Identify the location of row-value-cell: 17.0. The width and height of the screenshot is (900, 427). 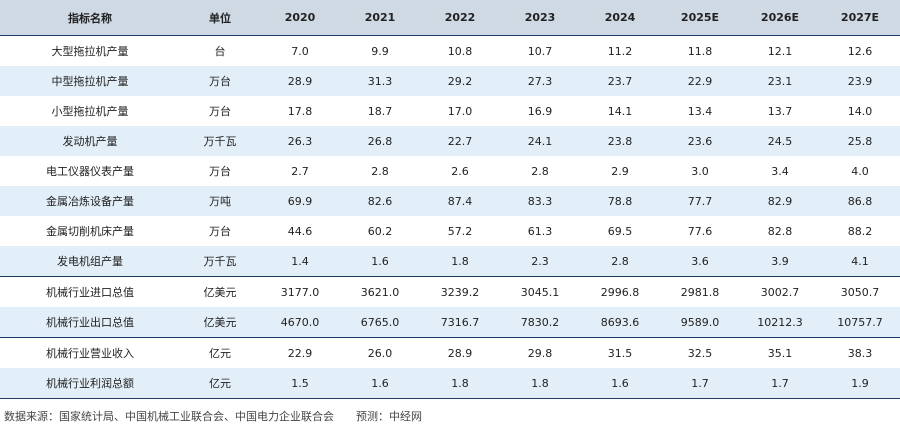
(460, 111).